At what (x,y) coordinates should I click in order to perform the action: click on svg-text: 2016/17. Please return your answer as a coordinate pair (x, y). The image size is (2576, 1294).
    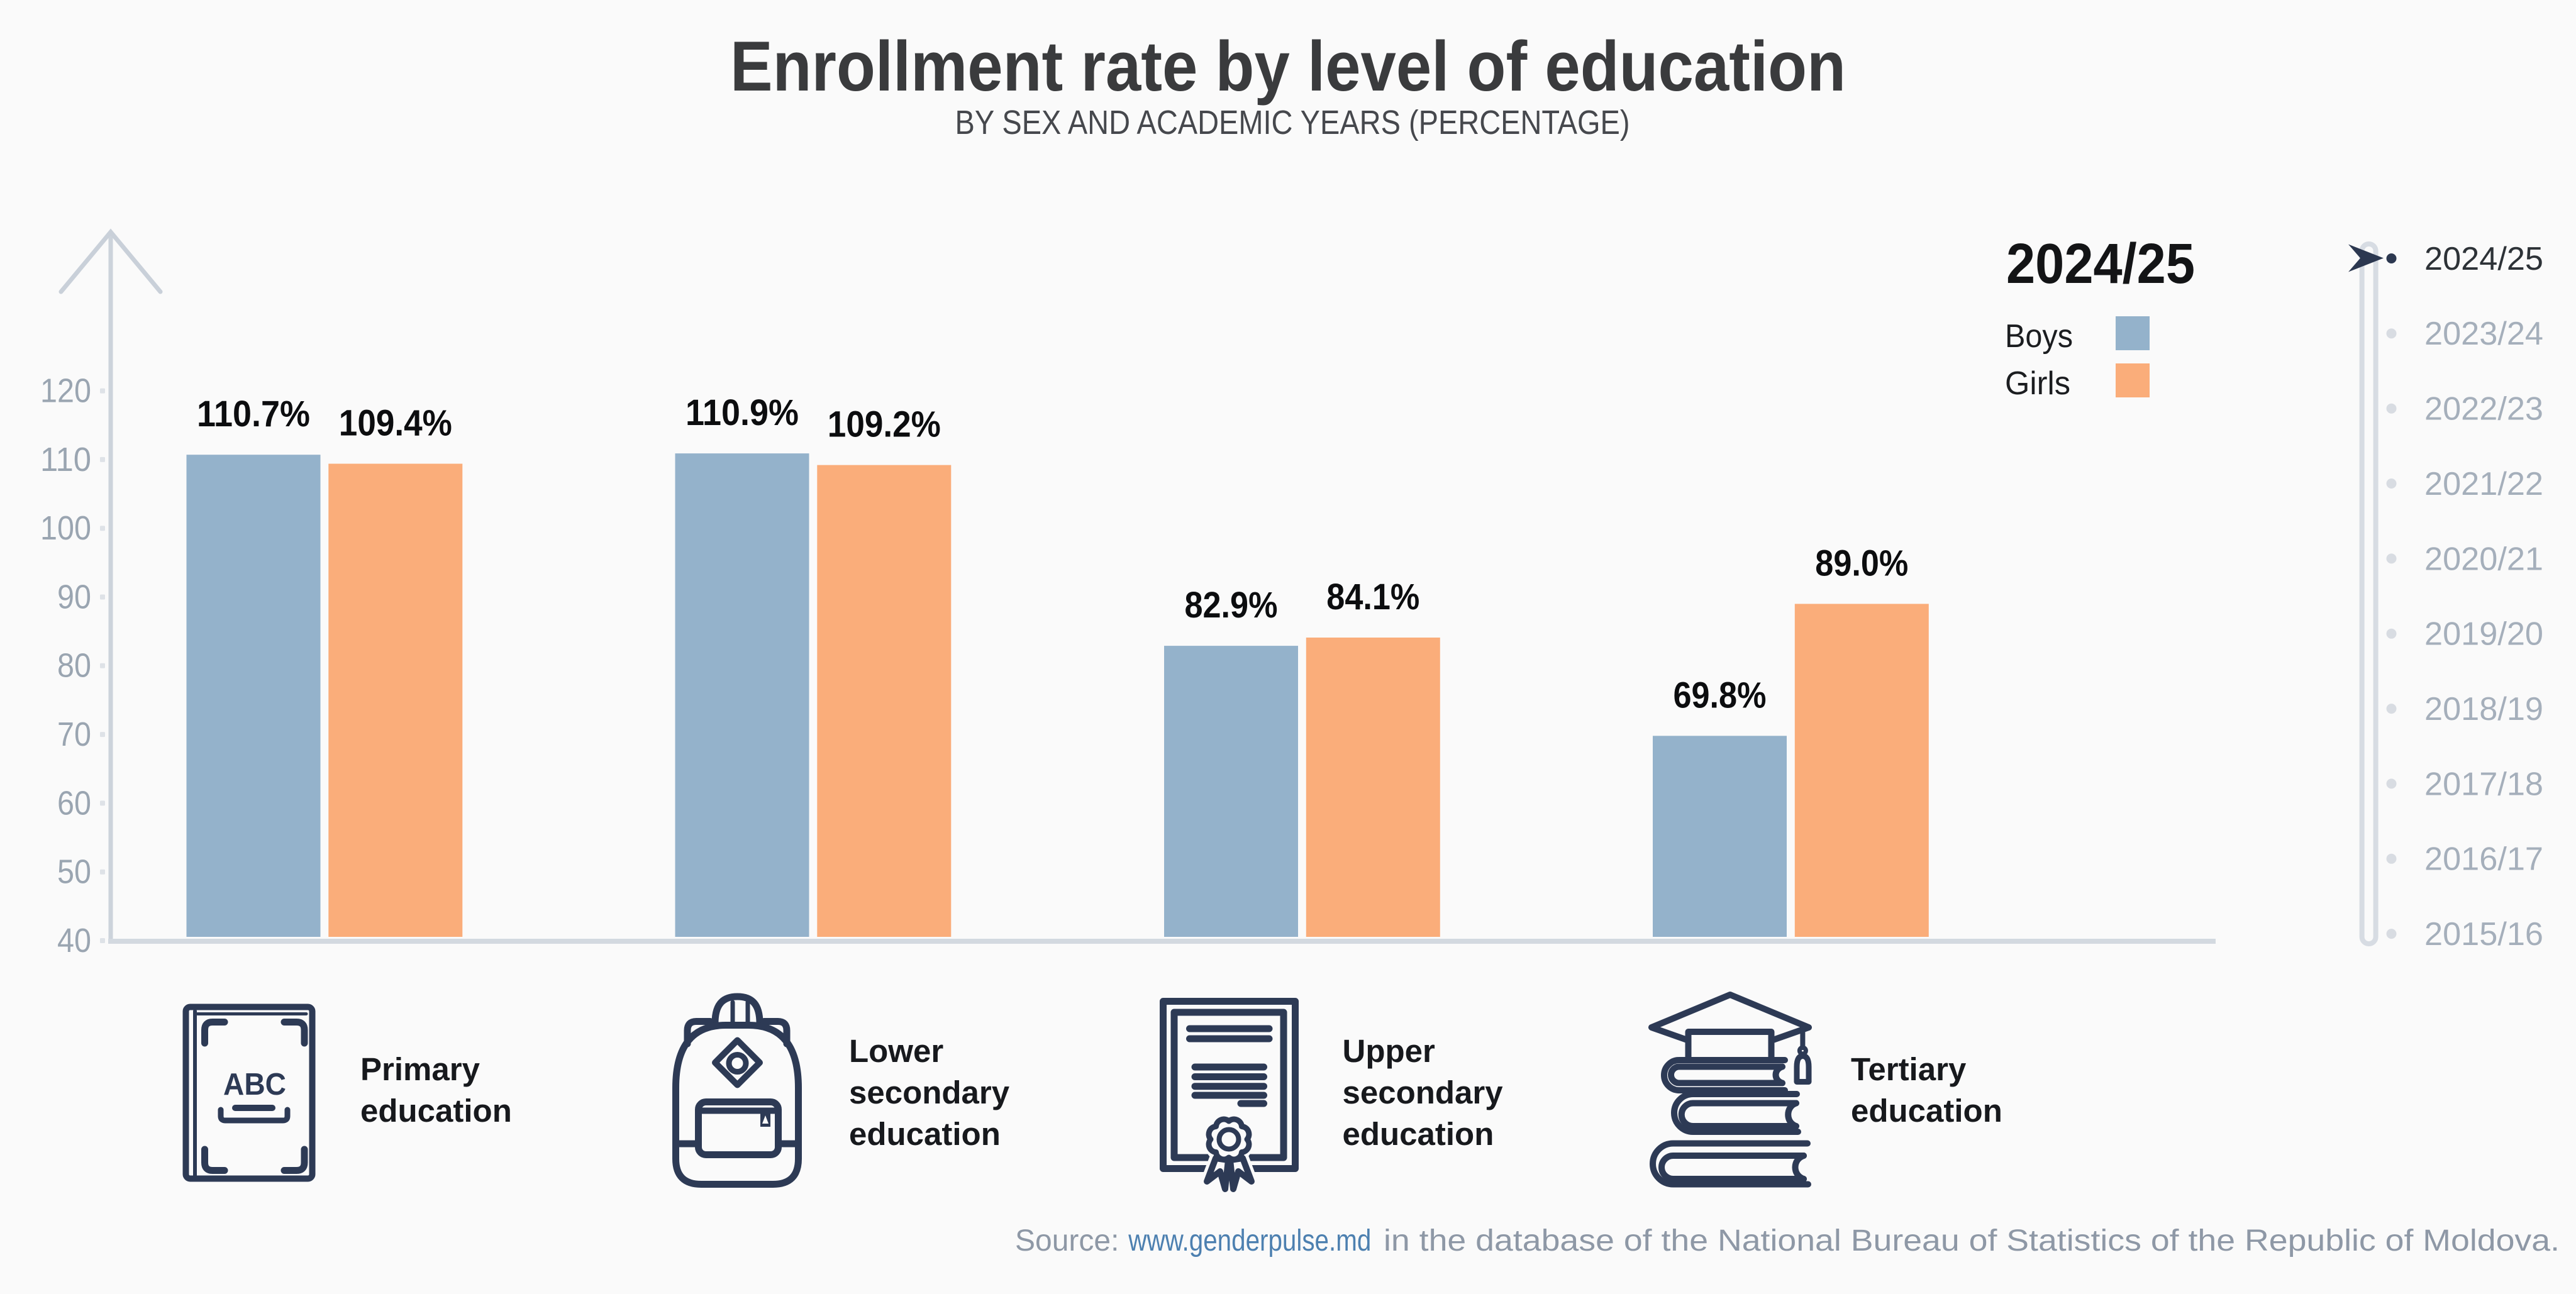
    Looking at the image, I should click on (2483, 859).